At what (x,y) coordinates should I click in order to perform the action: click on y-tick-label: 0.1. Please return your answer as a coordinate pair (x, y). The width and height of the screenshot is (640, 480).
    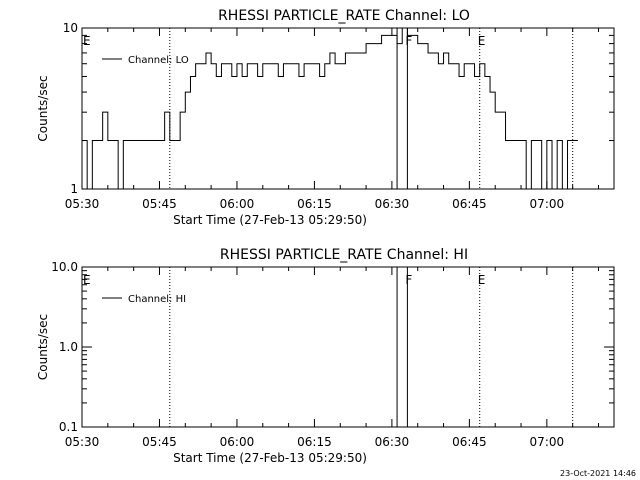
    Looking at the image, I should click on (68, 427).